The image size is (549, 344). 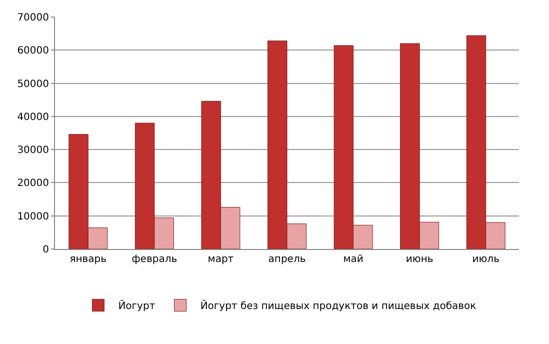 What do you see at coordinates (155, 259) in the screenshot?
I see `x-tick-label: февраль` at bounding box center [155, 259].